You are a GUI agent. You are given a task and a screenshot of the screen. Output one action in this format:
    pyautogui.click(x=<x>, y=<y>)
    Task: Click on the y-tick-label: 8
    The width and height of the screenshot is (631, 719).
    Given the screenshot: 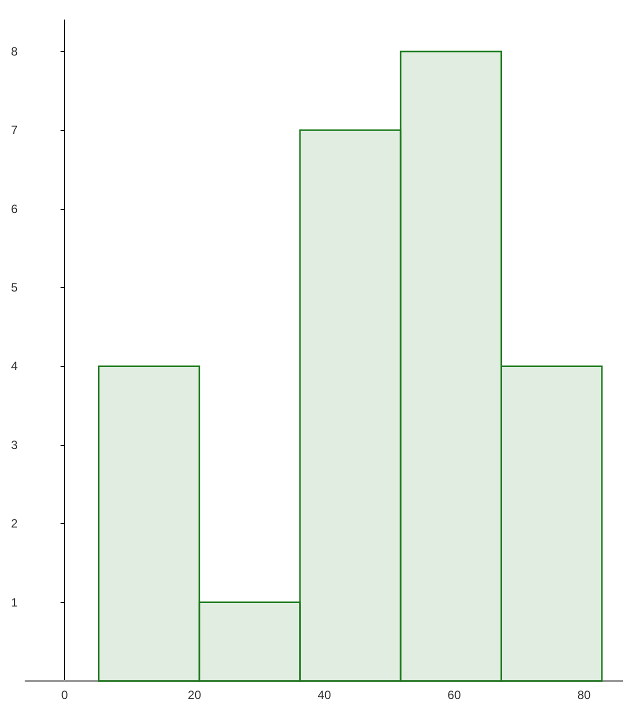 What is the action you would take?
    pyautogui.click(x=14, y=51)
    